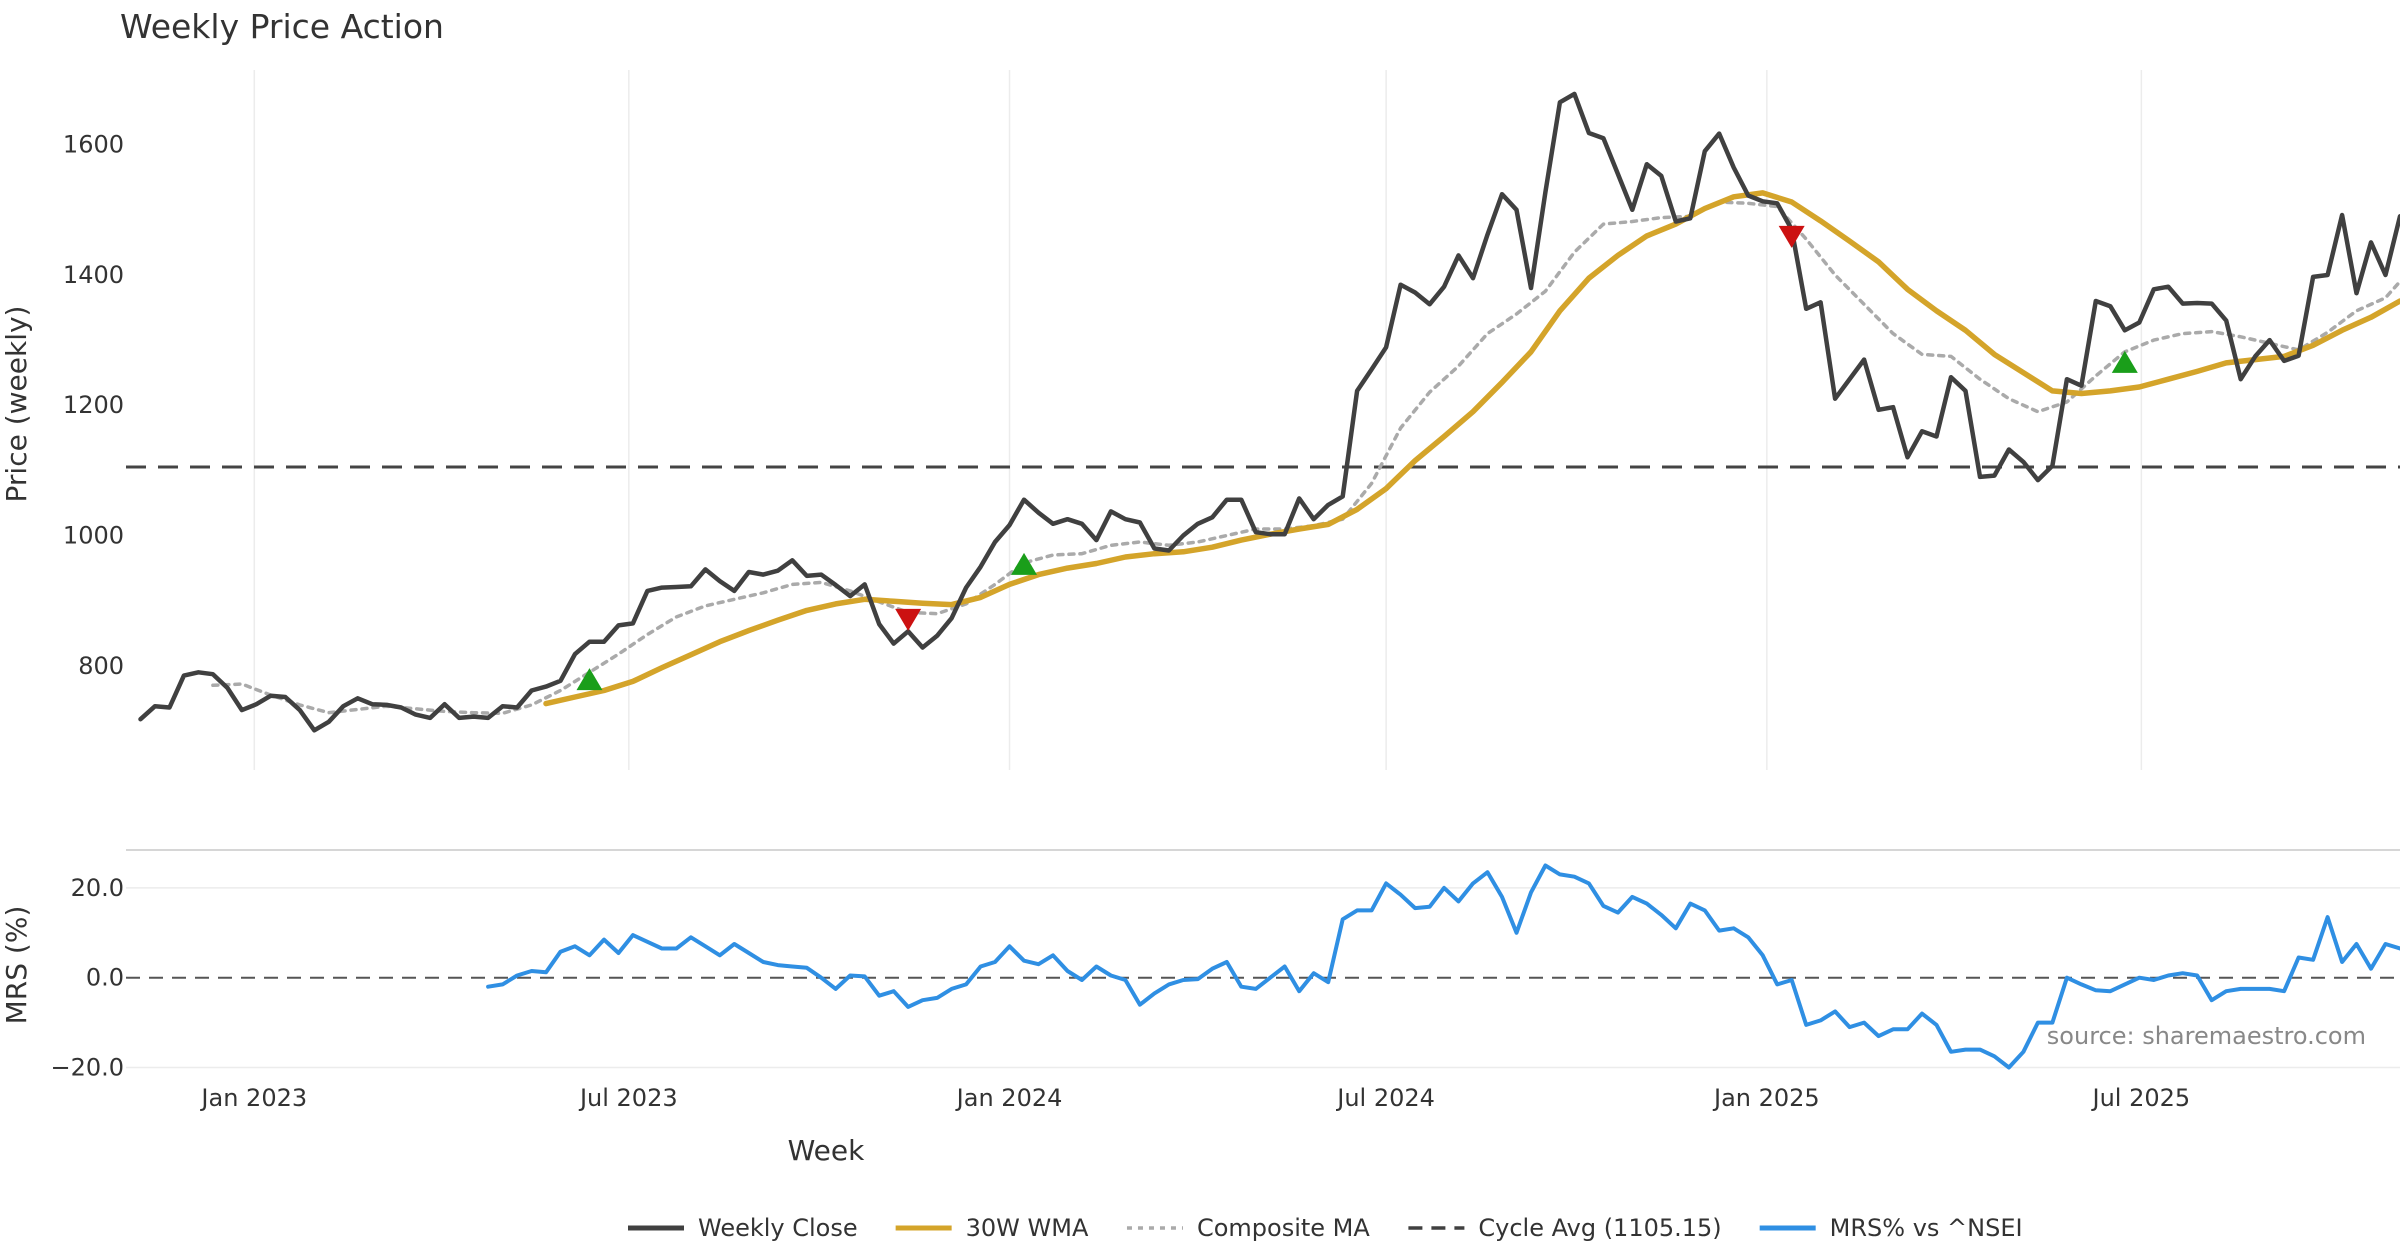 The width and height of the screenshot is (2400, 1260). I want to click on x-tick-label: Jul 2024, so click(1385, 1098).